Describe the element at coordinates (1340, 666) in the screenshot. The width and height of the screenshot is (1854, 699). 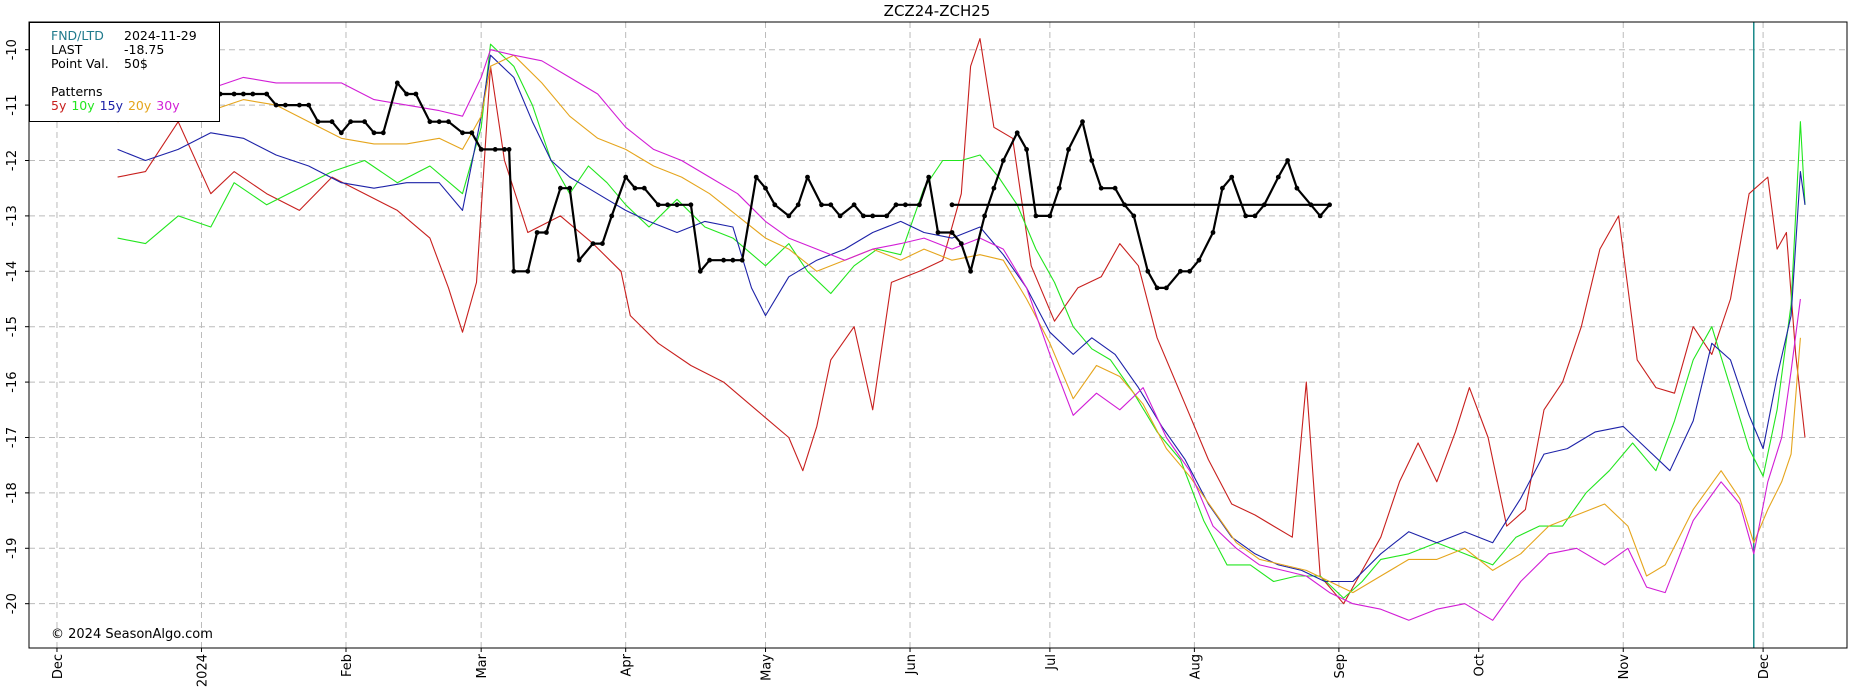
I see `x-tick-label: Sep` at that location.